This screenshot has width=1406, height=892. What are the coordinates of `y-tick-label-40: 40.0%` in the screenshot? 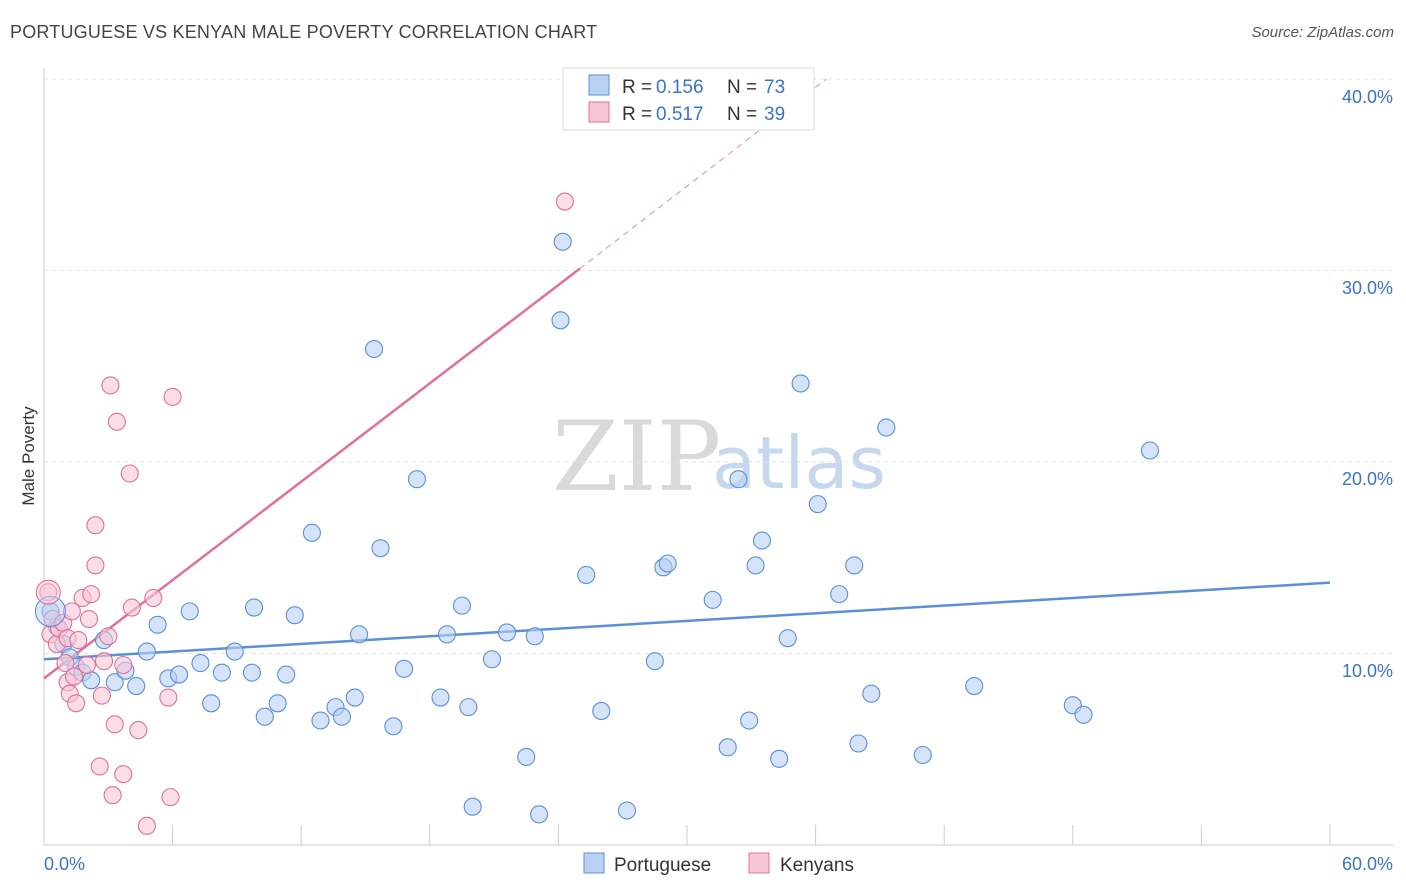 It's located at (1367, 97).